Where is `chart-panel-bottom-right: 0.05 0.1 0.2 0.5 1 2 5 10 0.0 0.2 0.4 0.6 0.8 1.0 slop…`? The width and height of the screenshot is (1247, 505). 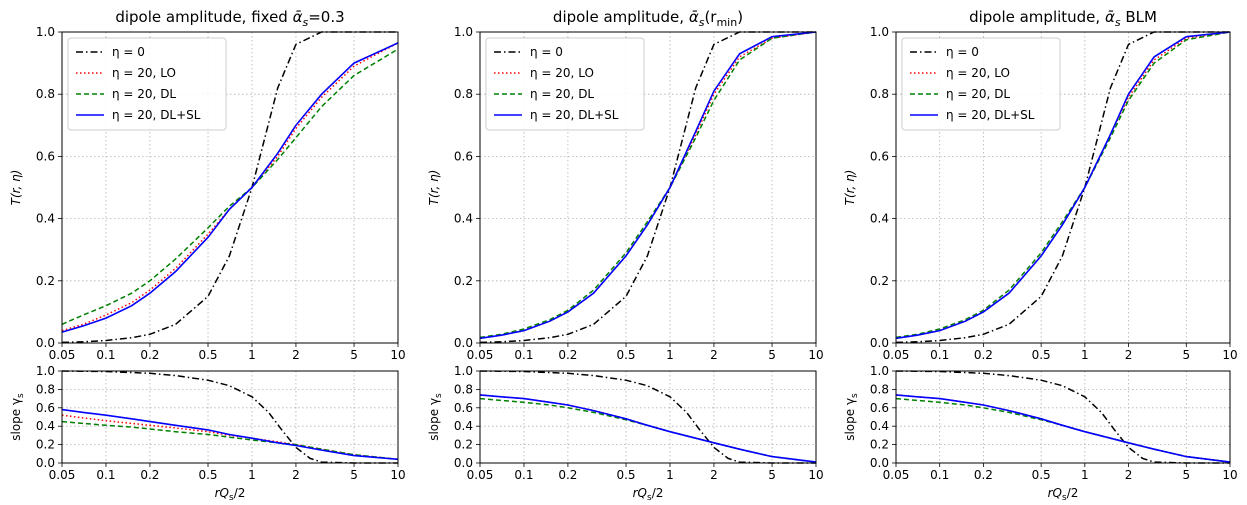 chart-panel-bottom-right: 0.05 0.1 0.2 0.5 1 2 5 10 0.0 0.2 0.4 0.6 0.8 1.0 slop… is located at coordinates (1040, 433).